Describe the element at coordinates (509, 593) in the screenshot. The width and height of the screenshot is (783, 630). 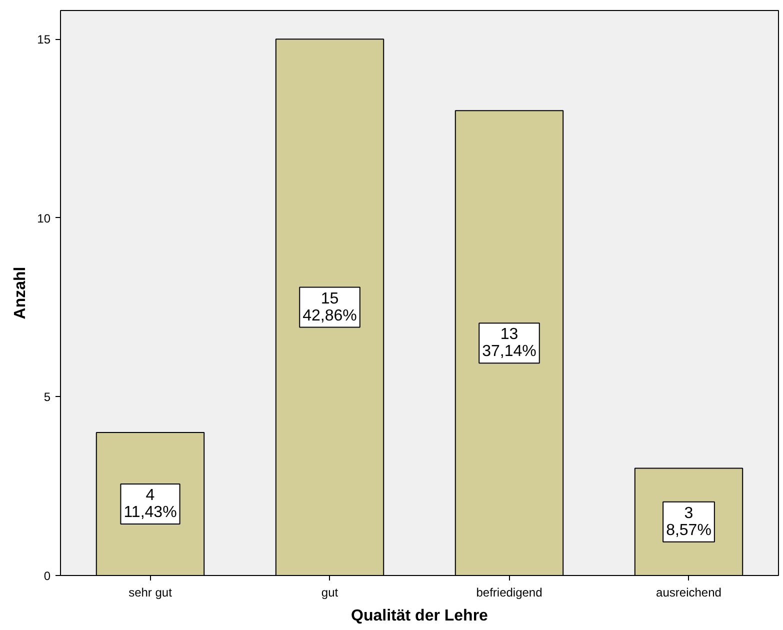
I see `x-tick-label: befriedigend` at that location.